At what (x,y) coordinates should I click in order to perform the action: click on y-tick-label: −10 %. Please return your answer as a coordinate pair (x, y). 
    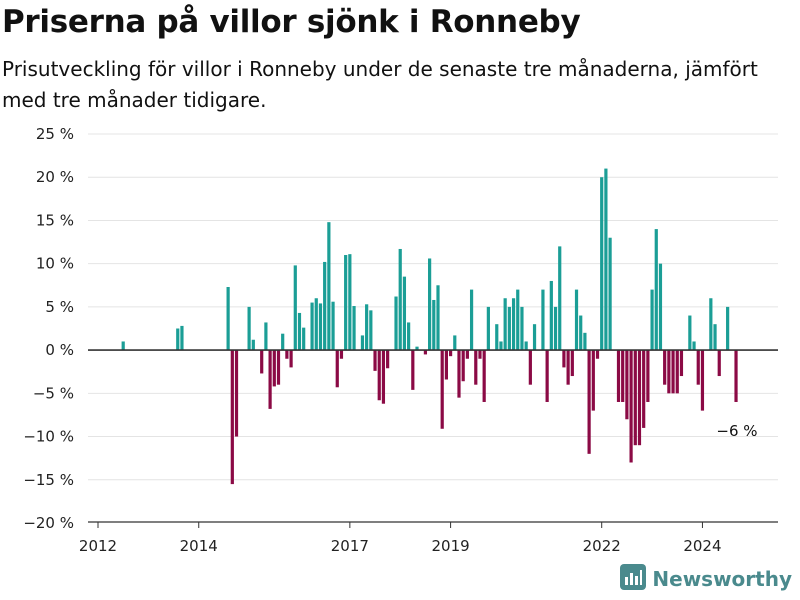
    Looking at the image, I should click on (48, 437).